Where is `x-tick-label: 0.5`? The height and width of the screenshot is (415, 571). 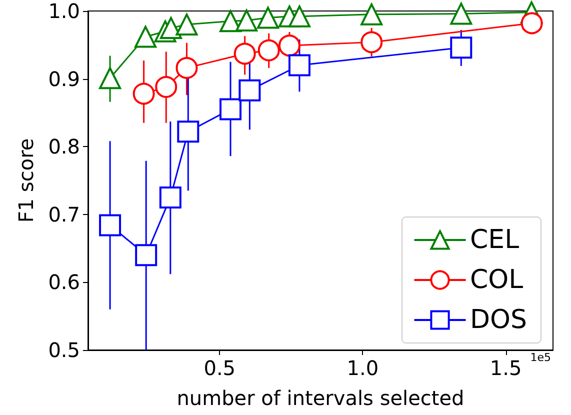 x-tick-label: 0.5 is located at coordinates (220, 368).